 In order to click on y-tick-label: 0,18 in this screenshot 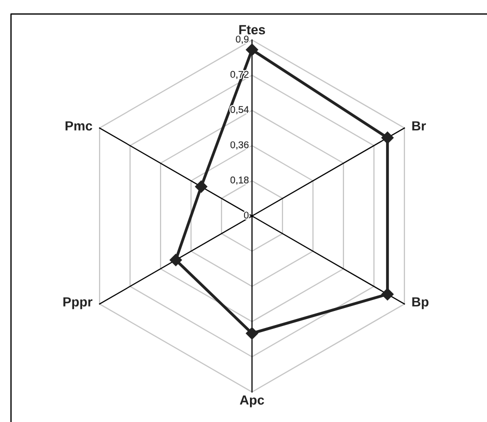, I will do `click(239, 180)`.